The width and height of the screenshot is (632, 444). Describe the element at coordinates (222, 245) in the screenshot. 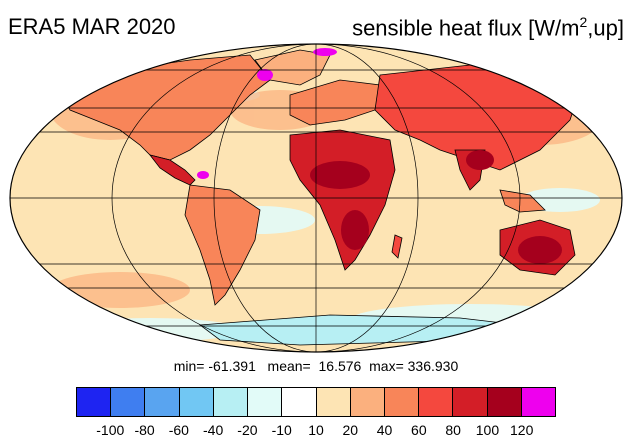

I see `south-america` at that location.